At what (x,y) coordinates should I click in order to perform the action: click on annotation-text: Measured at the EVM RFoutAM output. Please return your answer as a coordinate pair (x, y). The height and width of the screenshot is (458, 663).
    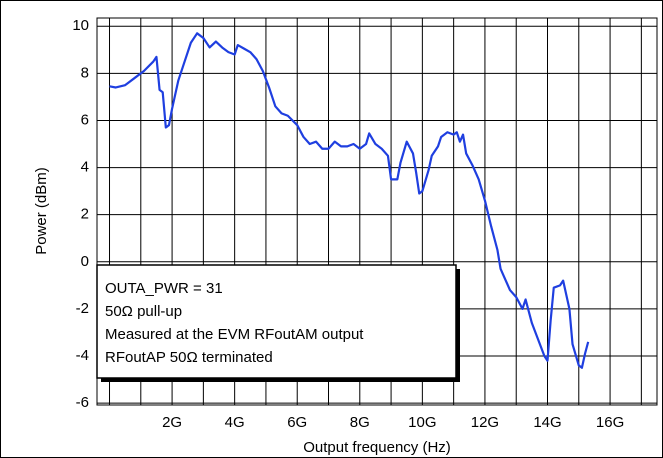
    Looking at the image, I should click on (234, 334).